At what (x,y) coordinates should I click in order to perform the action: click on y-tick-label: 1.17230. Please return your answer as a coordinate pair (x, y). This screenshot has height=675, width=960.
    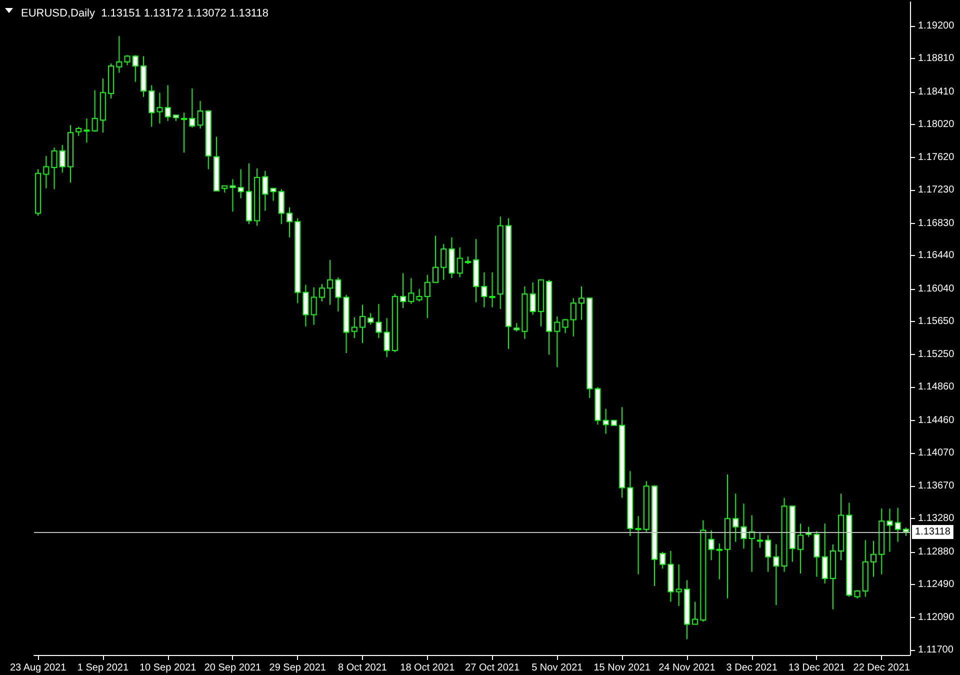
    Looking at the image, I should click on (936, 190).